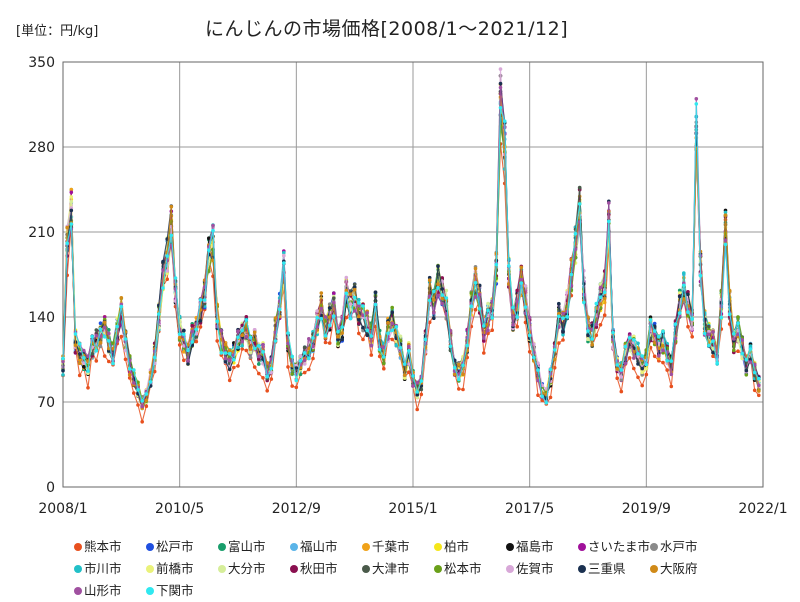 The width and height of the screenshot is (800, 602). I want to click on x-tick-label: 2008/1, so click(62, 509).